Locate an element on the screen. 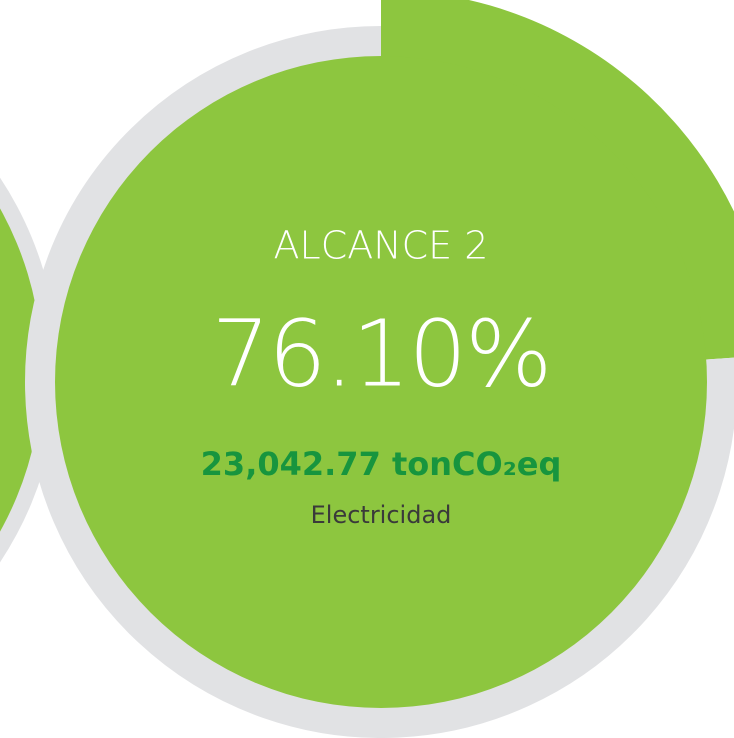  percent-label: 76.10% is located at coordinates (381, 354).